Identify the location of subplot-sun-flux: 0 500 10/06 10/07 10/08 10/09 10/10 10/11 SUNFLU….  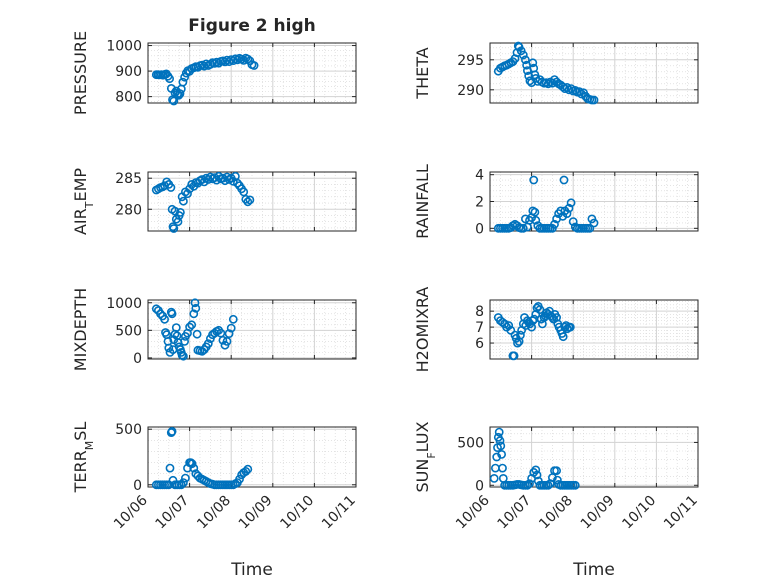
(557, 476).